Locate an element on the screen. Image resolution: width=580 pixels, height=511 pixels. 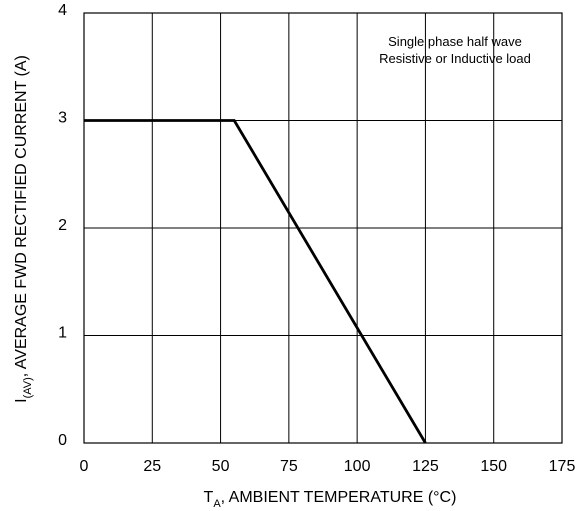
x-tick-label: 50 is located at coordinates (221, 466).